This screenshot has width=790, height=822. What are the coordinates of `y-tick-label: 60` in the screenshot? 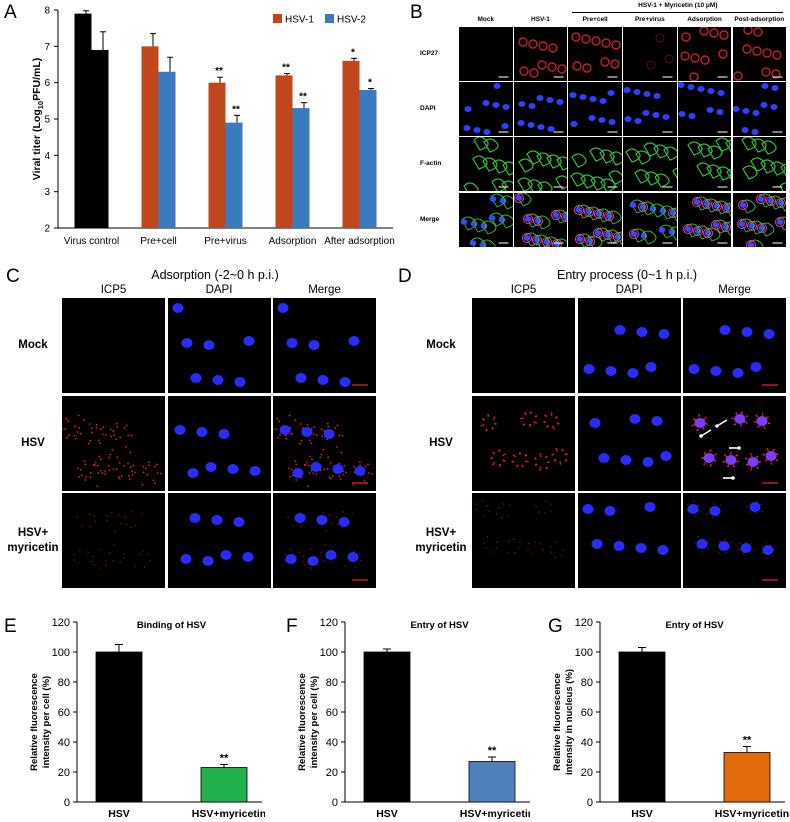 It's located at (64, 713).